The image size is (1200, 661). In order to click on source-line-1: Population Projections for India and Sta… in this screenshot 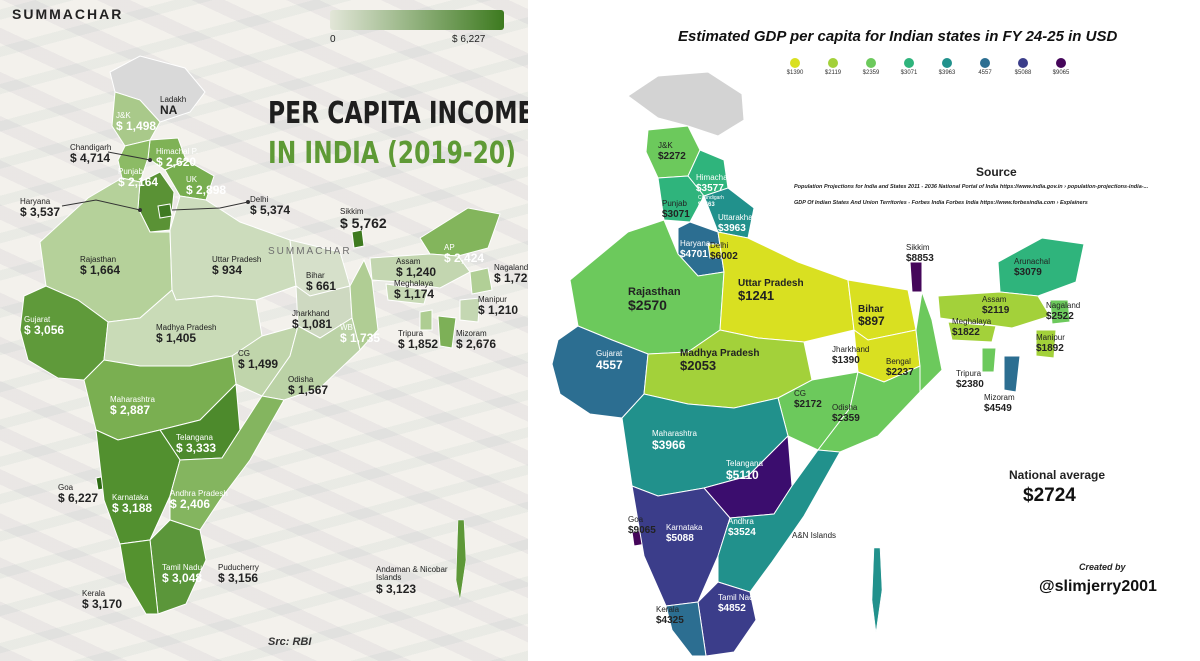, I will do `click(971, 187)`.